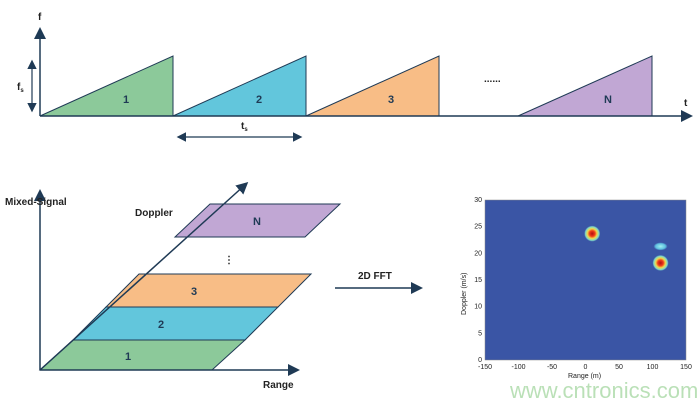  Describe the element at coordinates (480, 360) in the screenshot. I see `y-tick-label: 0` at that location.